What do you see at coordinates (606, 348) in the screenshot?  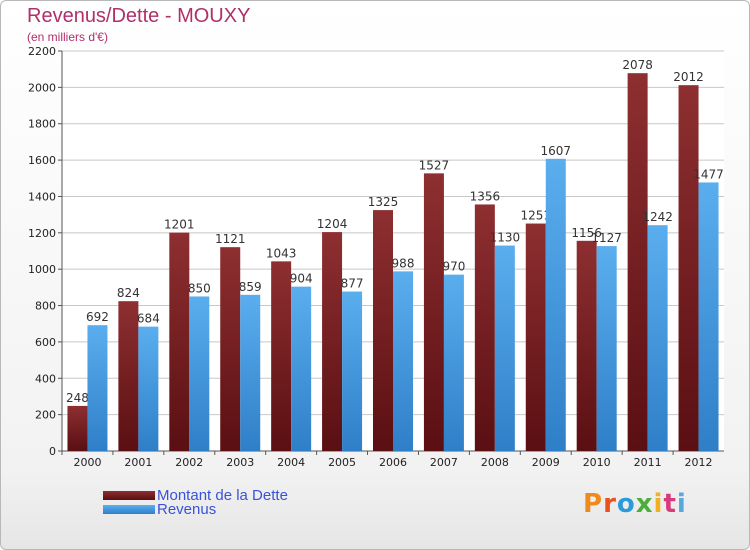 I see `bar-revenus-2010` at bounding box center [606, 348].